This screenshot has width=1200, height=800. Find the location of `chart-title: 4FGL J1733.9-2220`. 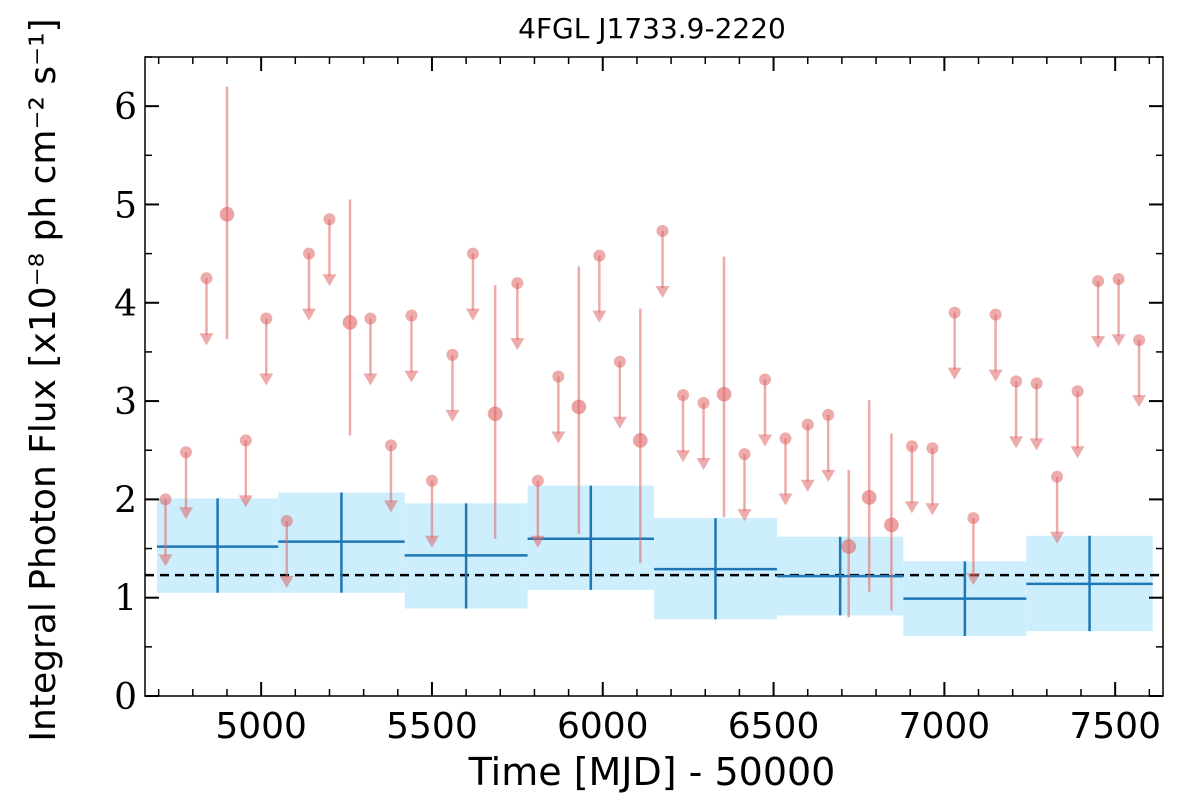

chart-title: 4FGL J1733.9-2220 is located at coordinates (652, 28).